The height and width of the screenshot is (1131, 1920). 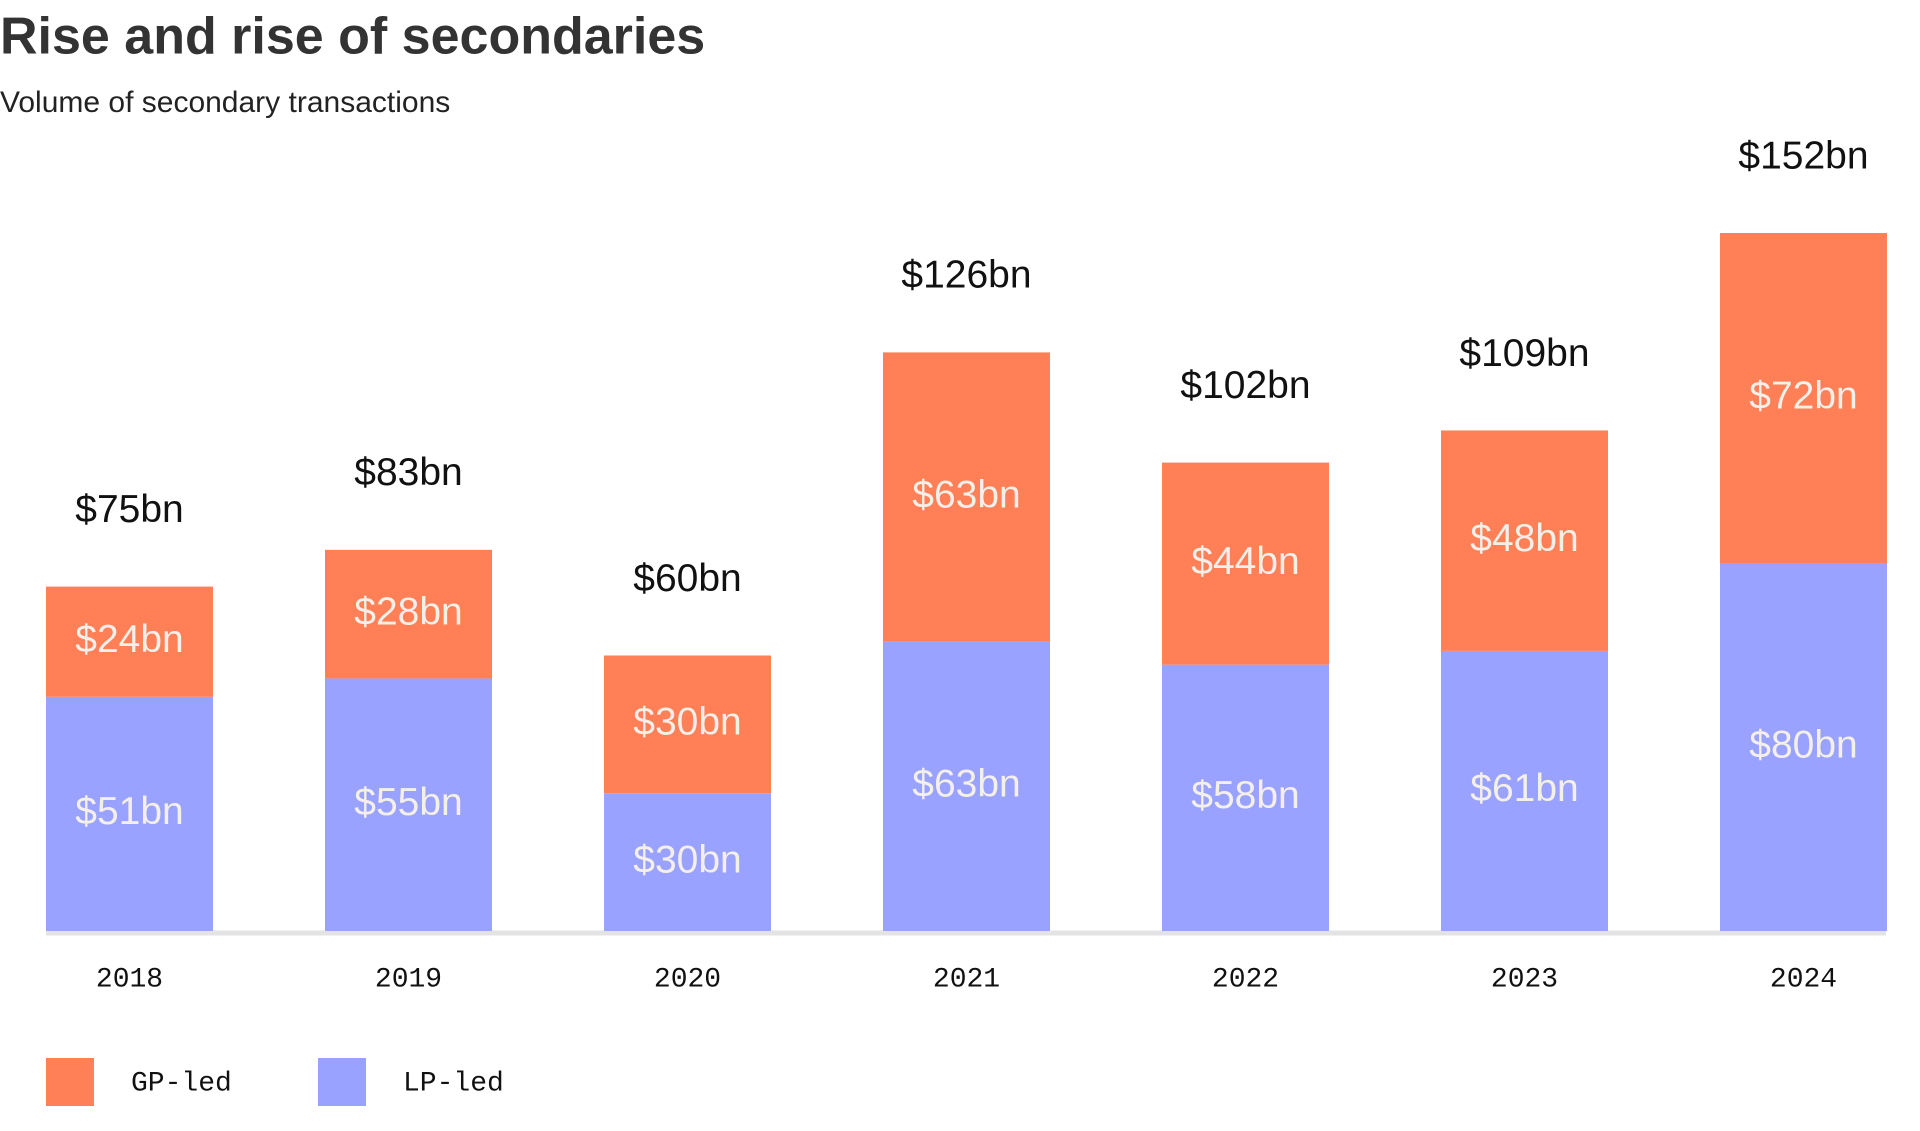 I want to click on segment-label: $72bn, so click(x=1803, y=396).